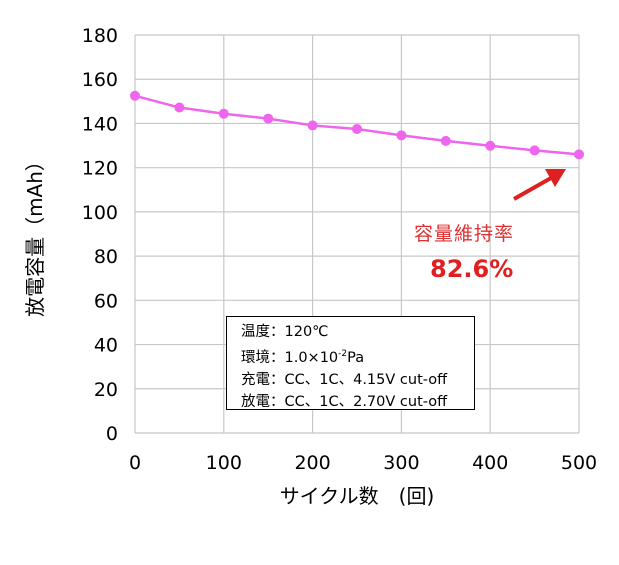 Image resolution: width=619 pixels, height=565 pixels. Describe the element at coordinates (555, 178) in the screenshot. I see `arrow-head` at that location.